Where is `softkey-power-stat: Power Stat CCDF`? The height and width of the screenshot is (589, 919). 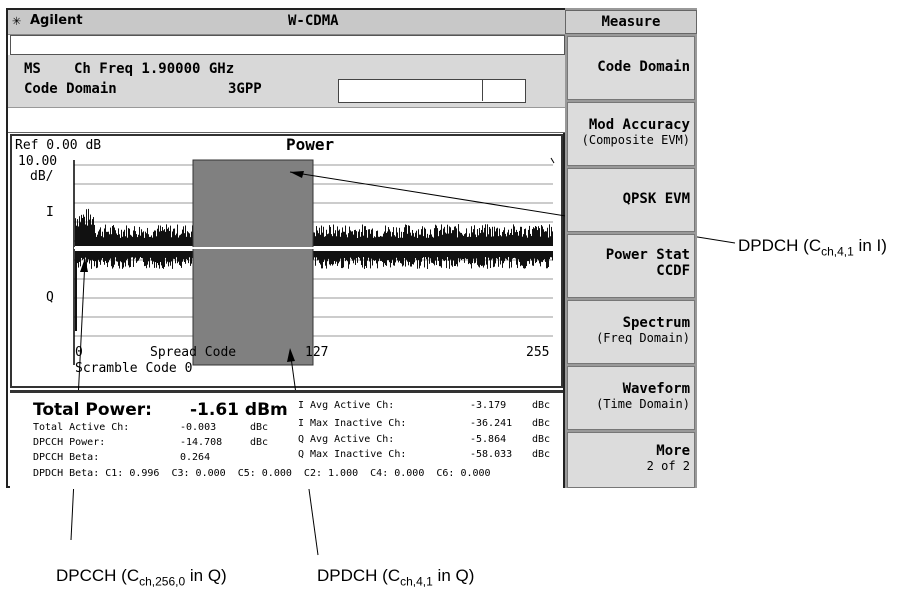 softkey-power-stat: Power Stat CCDF is located at coordinates (631, 266).